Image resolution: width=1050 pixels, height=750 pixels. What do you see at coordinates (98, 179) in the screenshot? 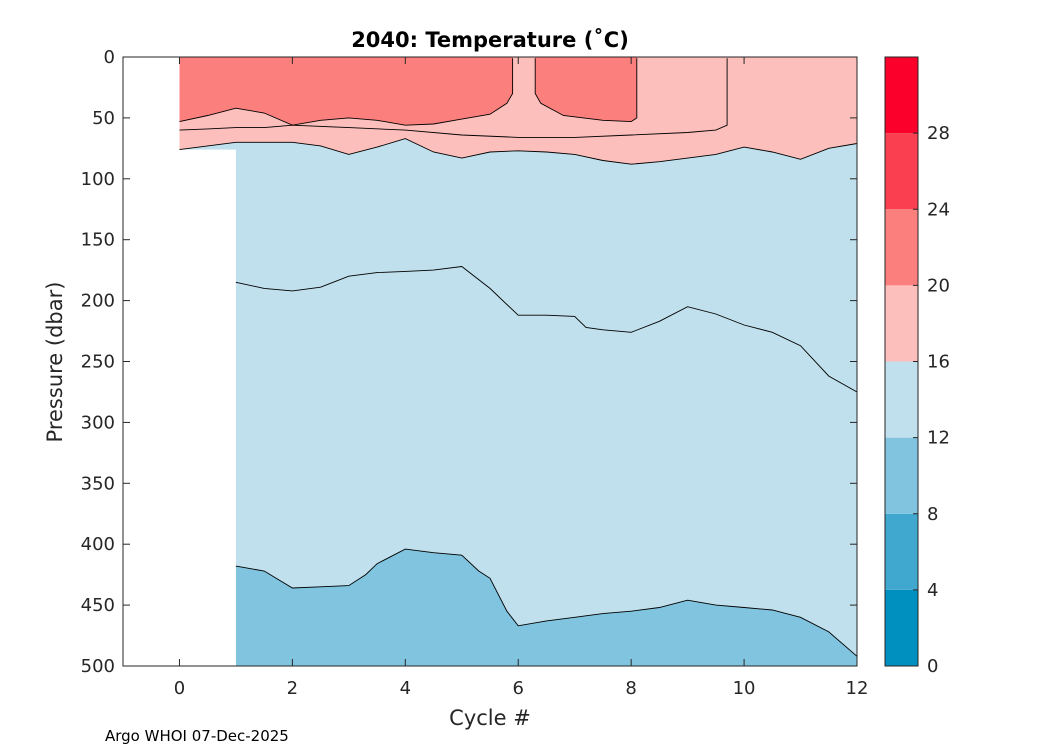
I see `y-tick-label: 100` at bounding box center [98, 179].